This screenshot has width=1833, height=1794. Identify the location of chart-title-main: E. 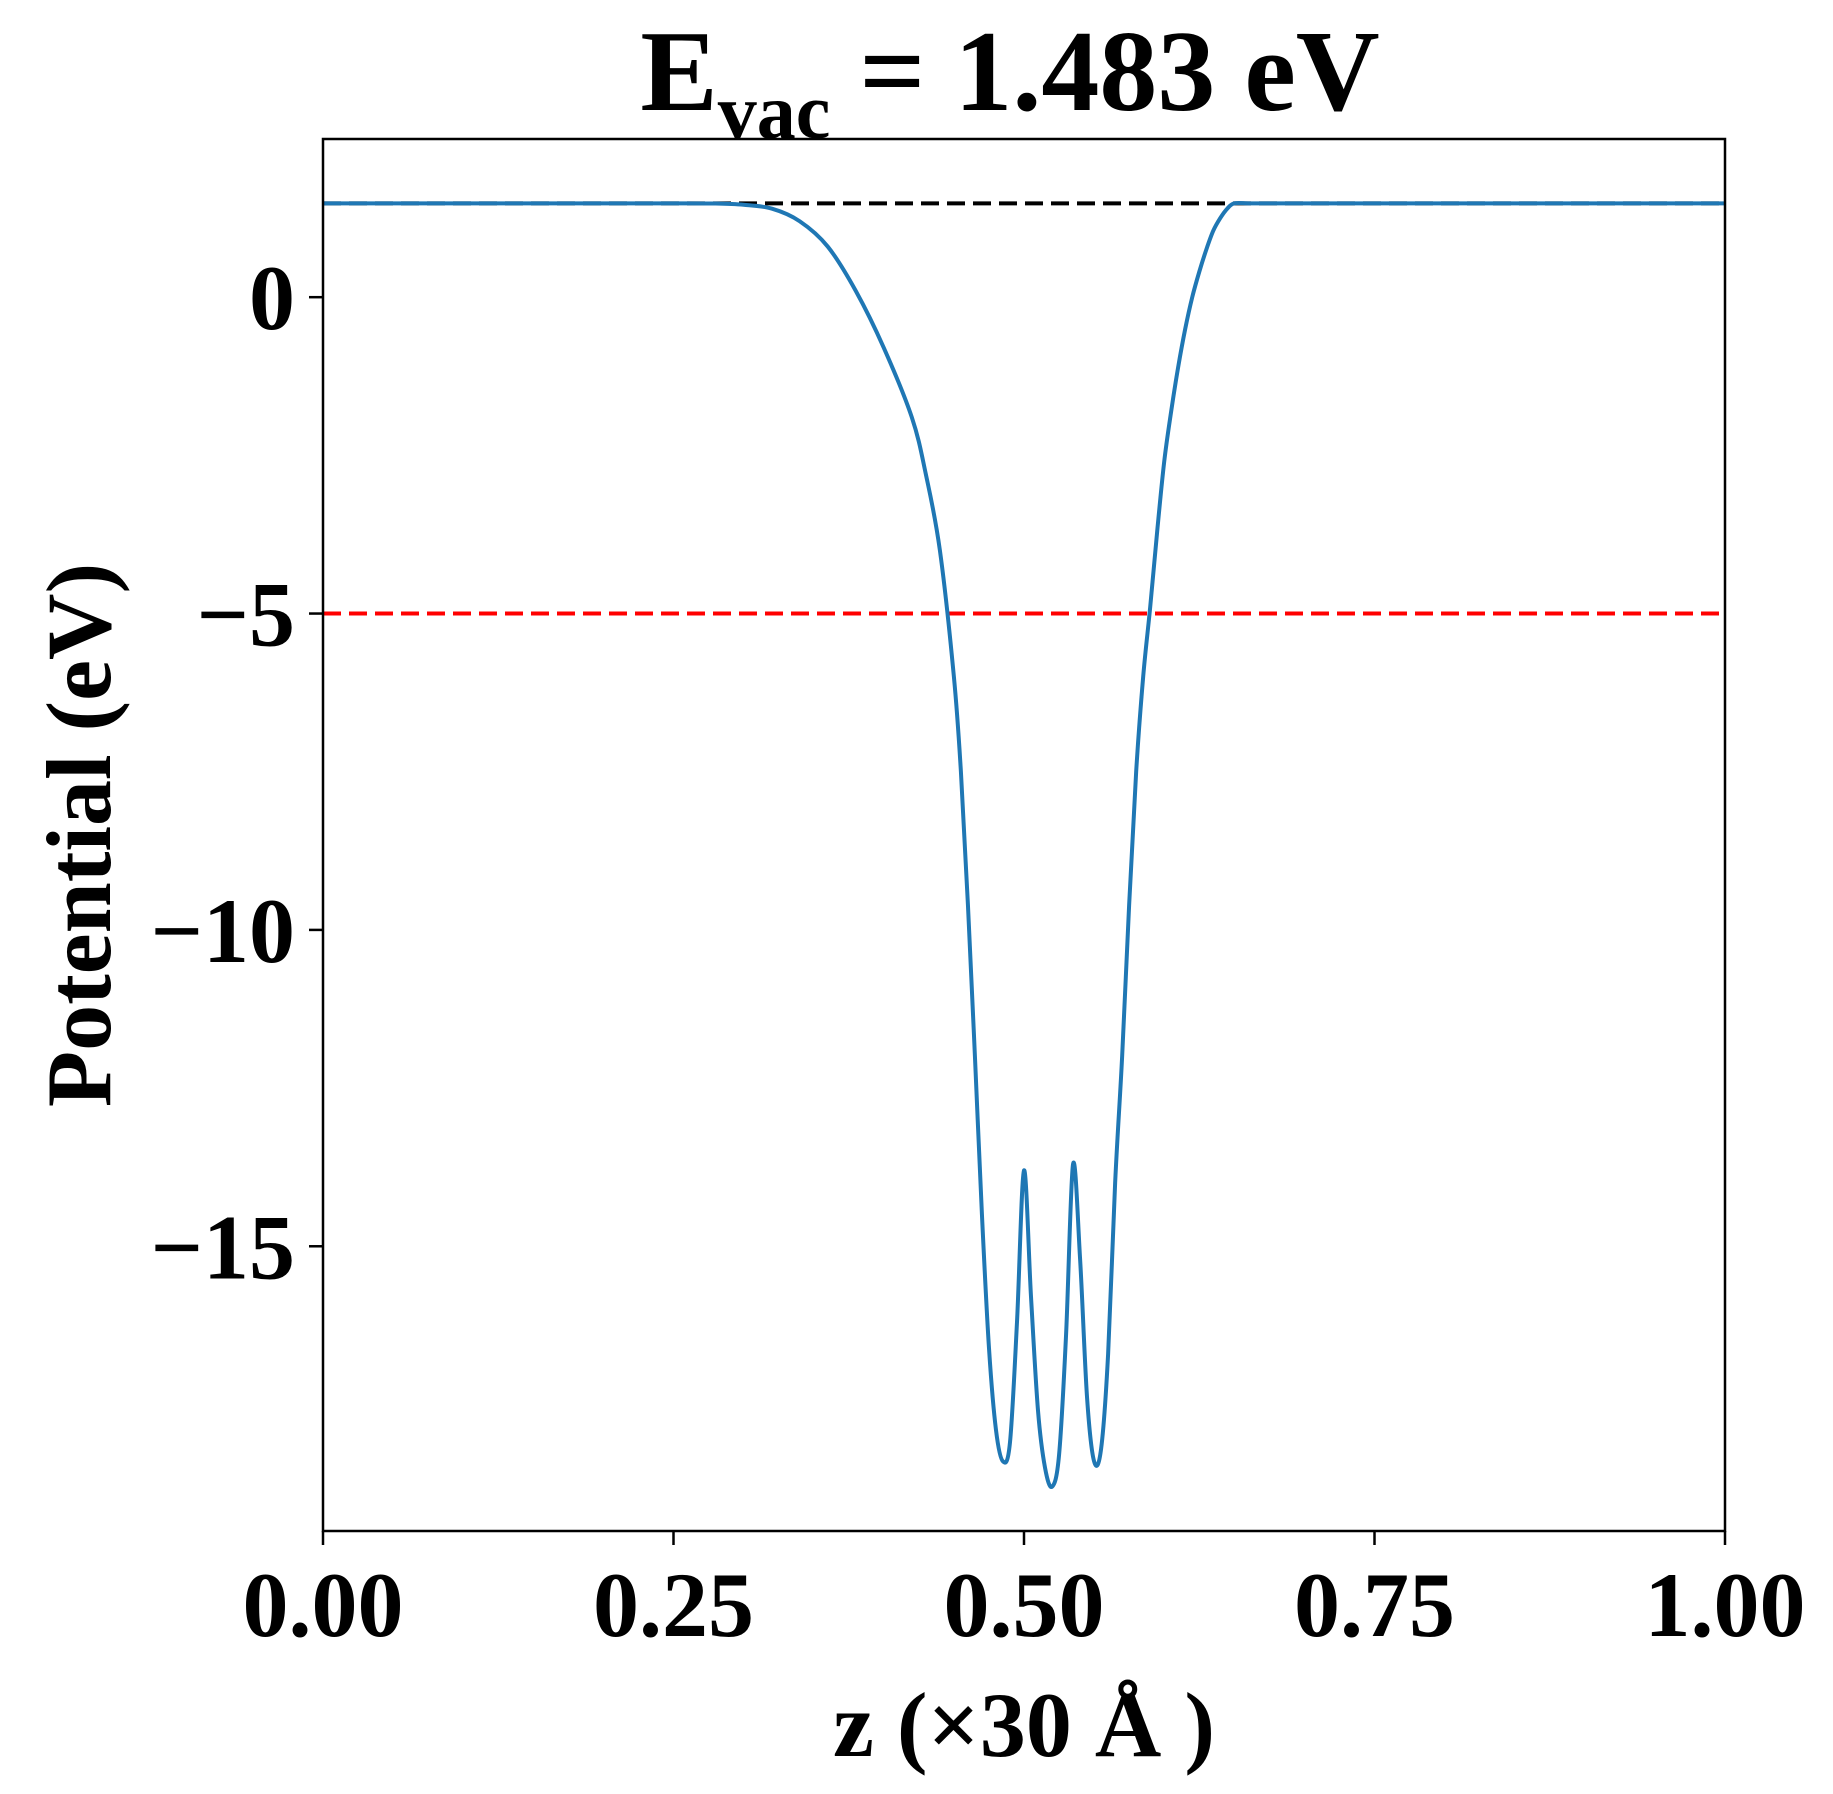
(678, 72).